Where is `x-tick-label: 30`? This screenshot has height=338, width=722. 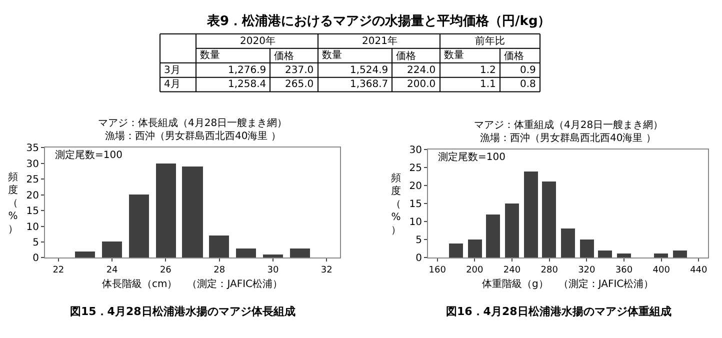 x-tick-label: 30 is located at coordinates (273, 271).